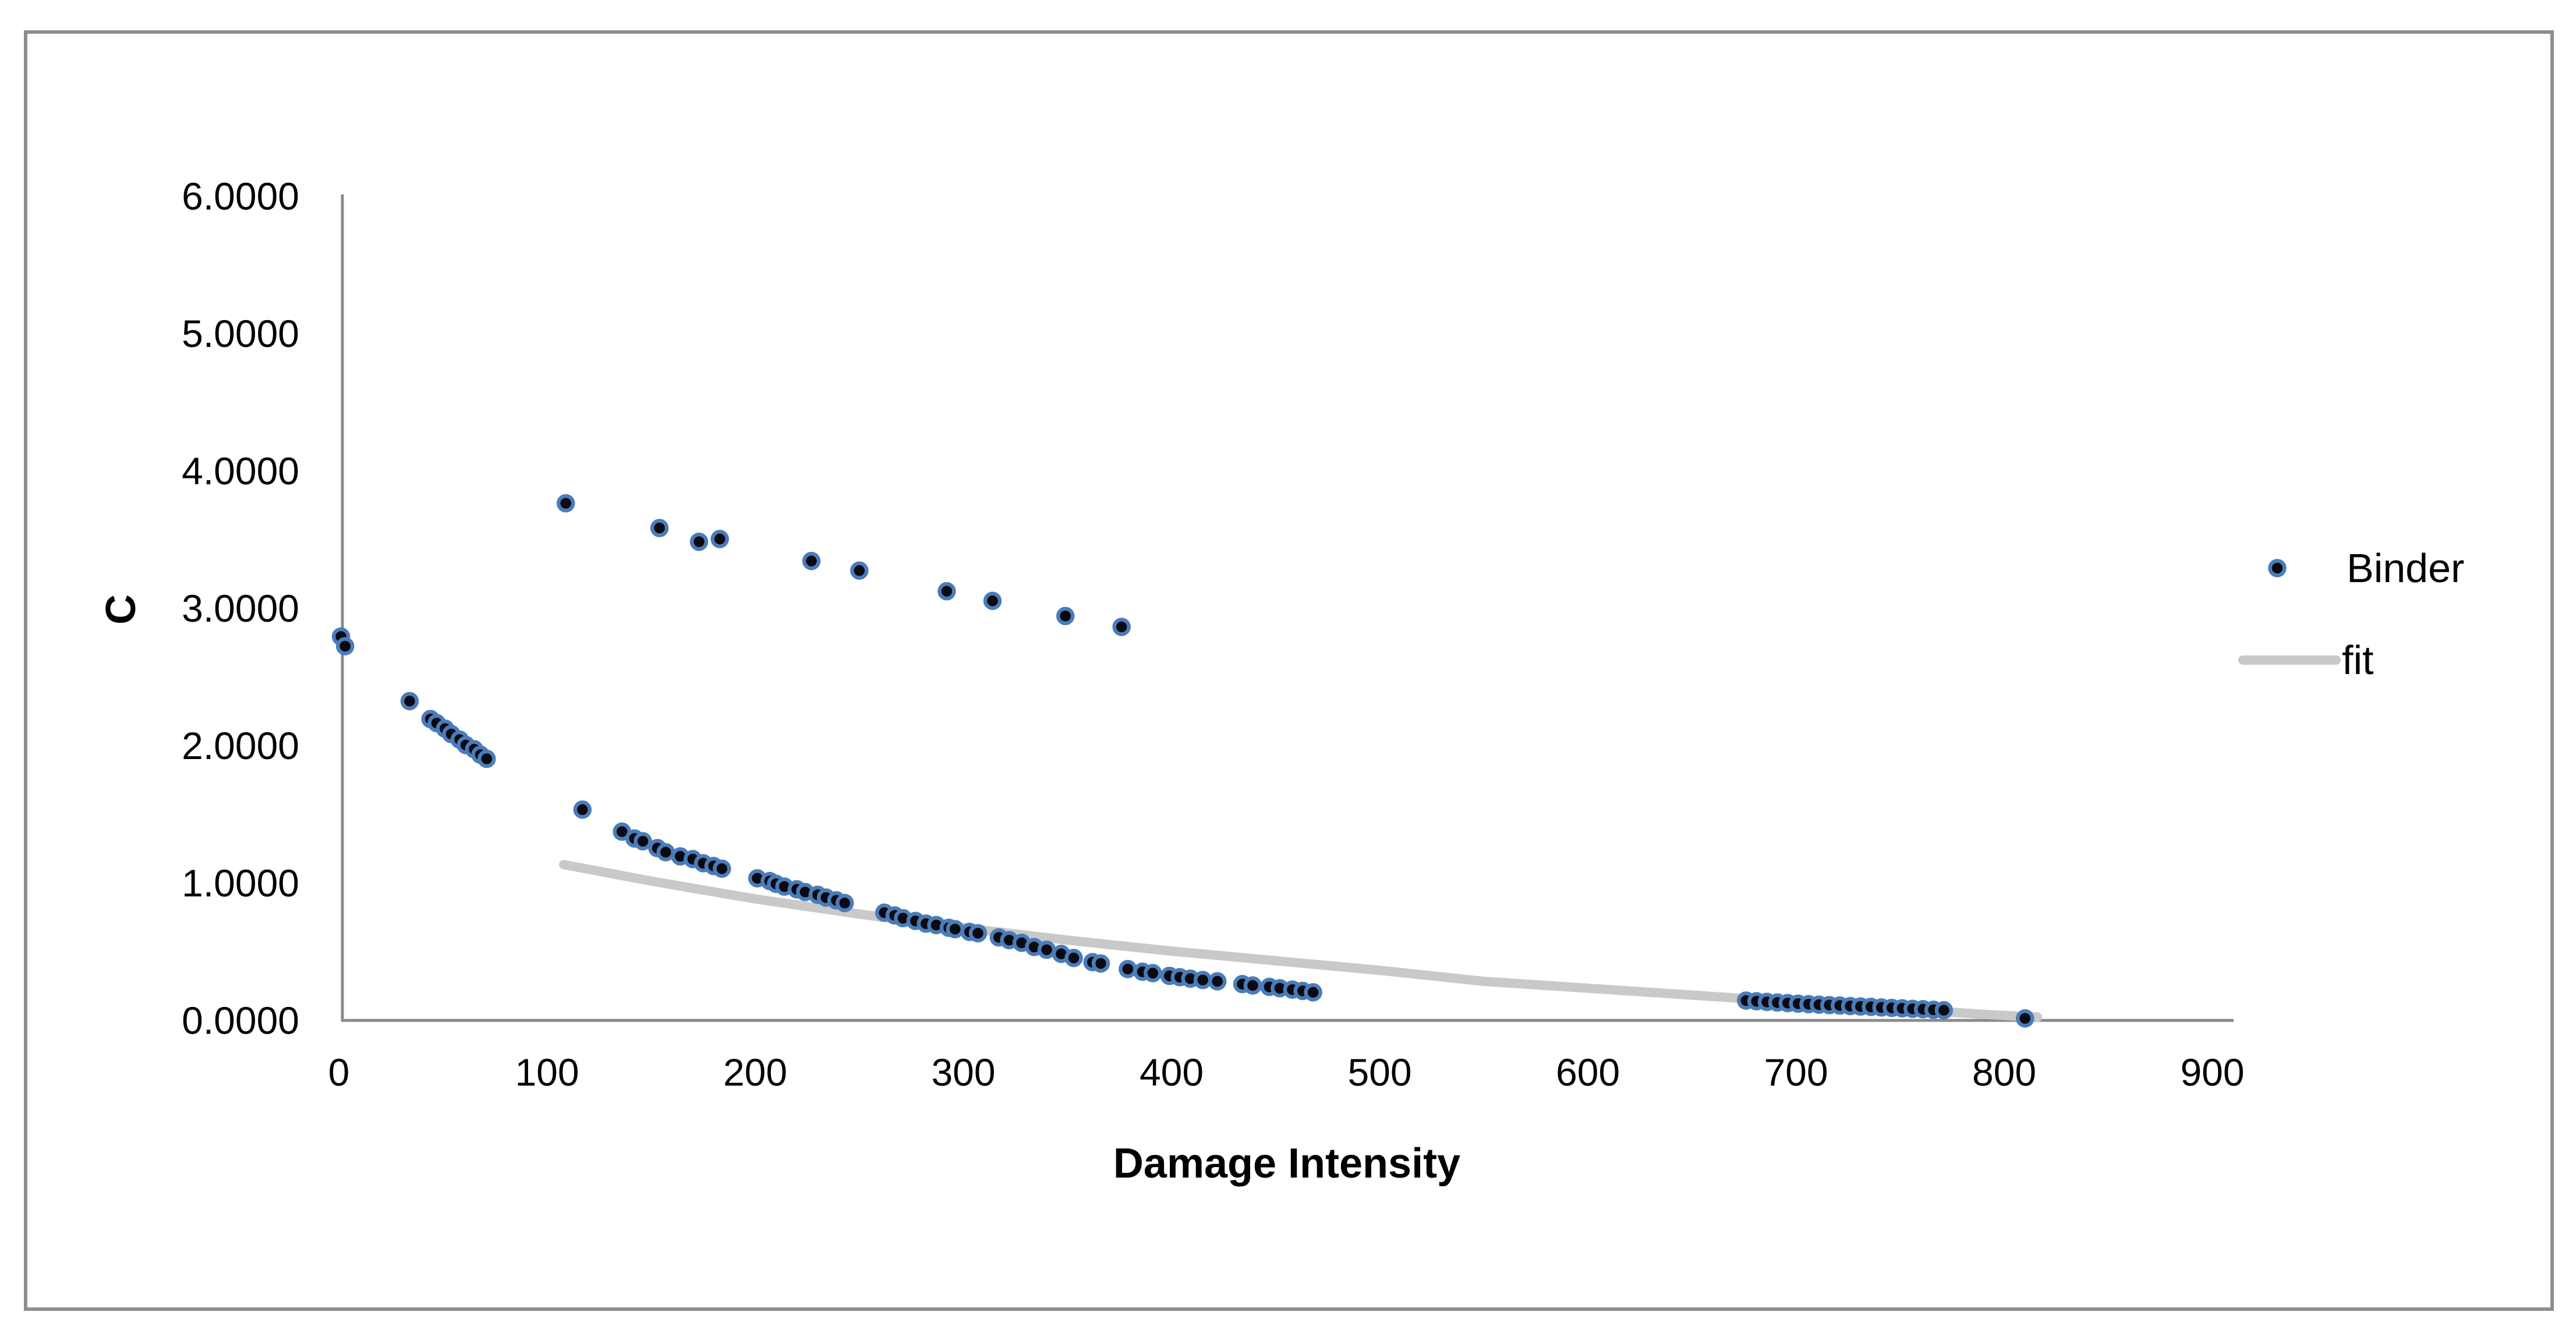  What do you see at coordinates (755, 1072) in the screenshot?
I see `x-tick-label: 200` at bounding box center [755, 1072].